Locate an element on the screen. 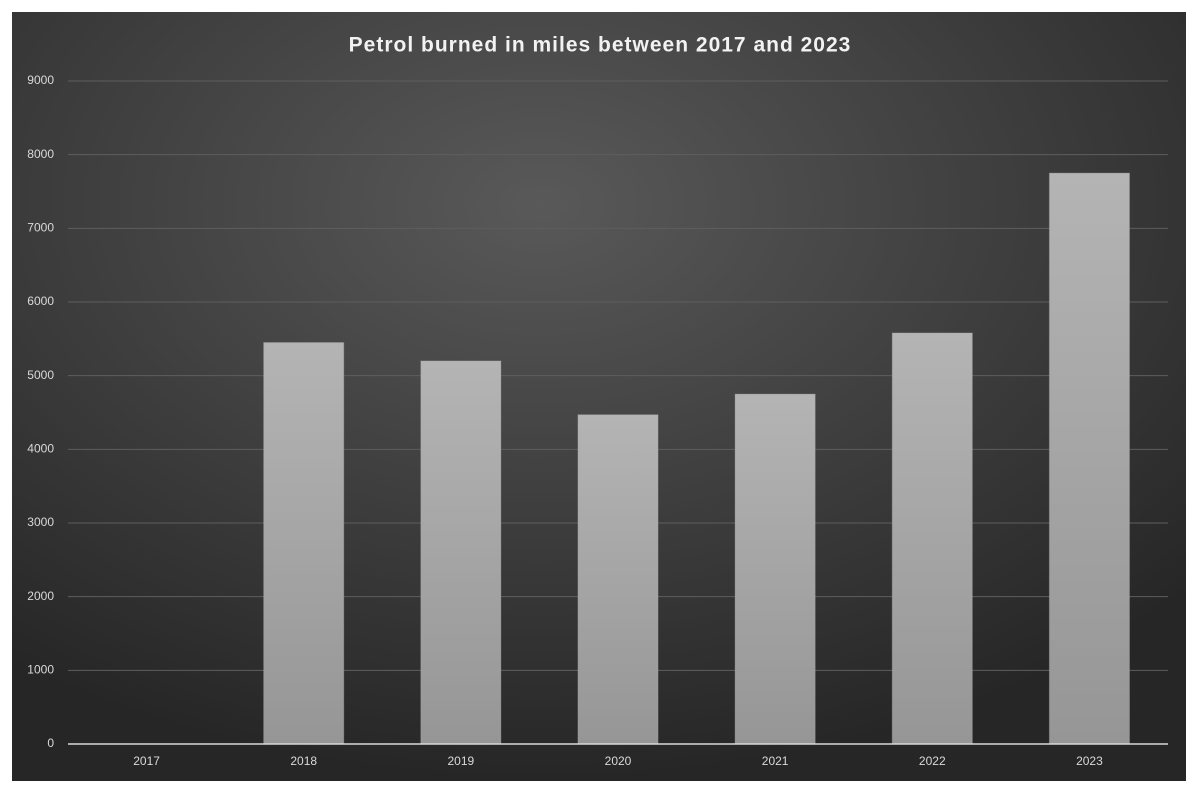 Image resolution: width=1198 pixels, height=799 pixels. y-tick-label: 8000 is located at coordinates (40, 154).